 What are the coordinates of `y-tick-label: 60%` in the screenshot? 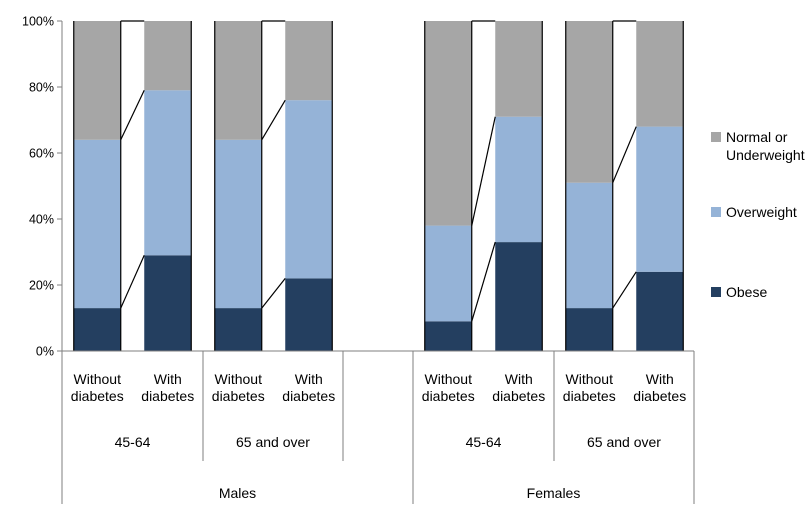 It's located at (41, 154).